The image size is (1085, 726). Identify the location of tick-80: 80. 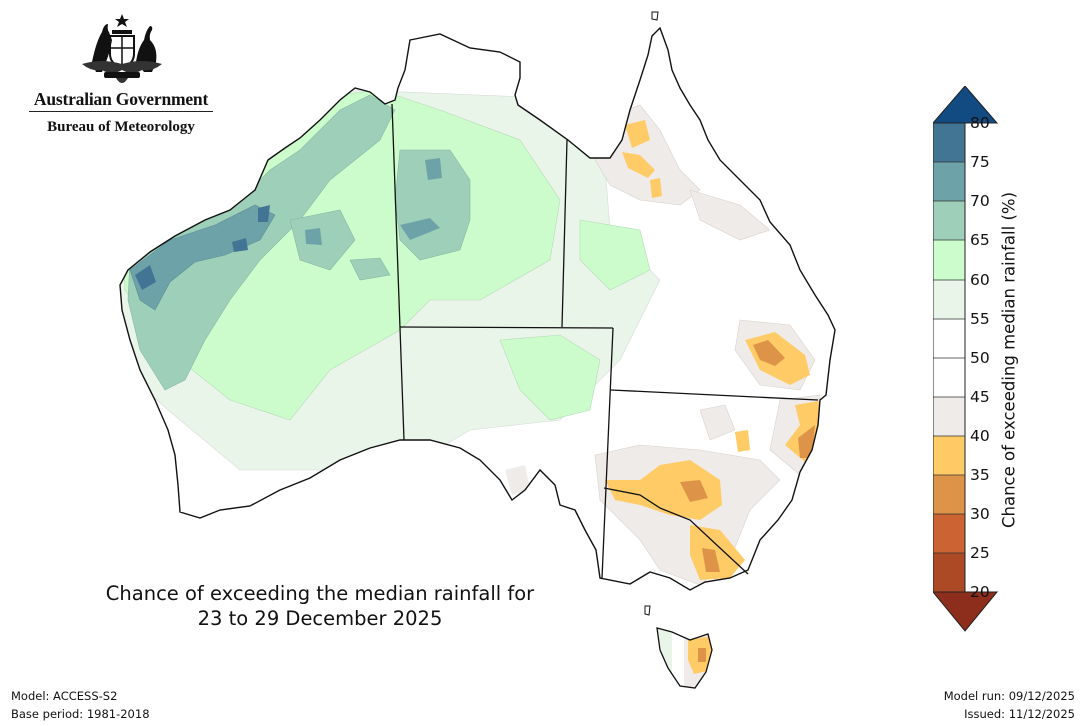
(980, 123).